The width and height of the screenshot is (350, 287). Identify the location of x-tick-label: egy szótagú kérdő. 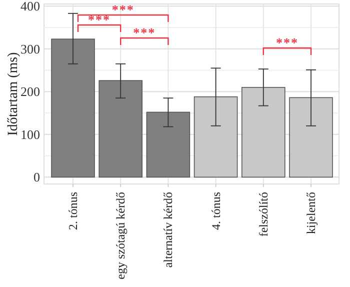
(121, 236).